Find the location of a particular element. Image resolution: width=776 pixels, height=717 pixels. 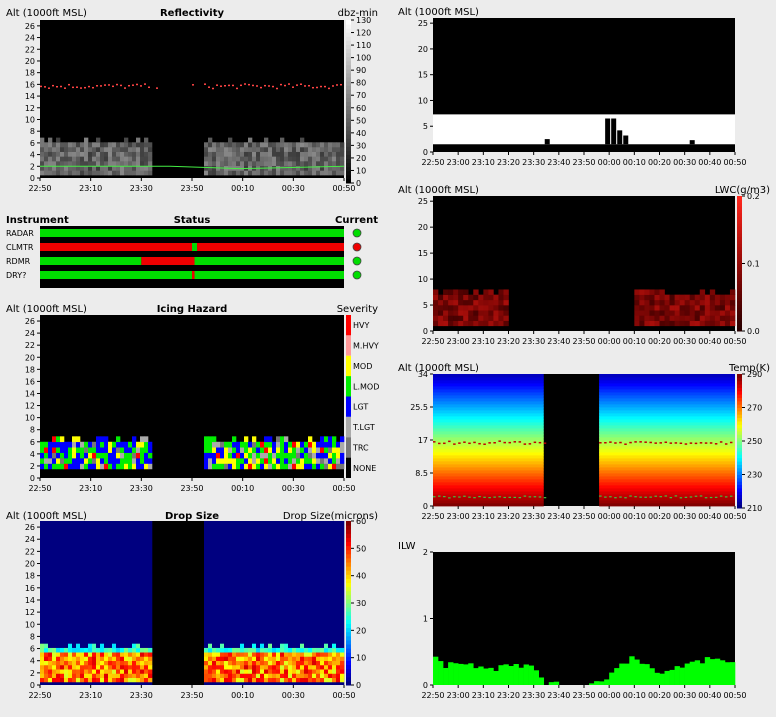

cloudmask-xtick-label: 00:30 is located at coordinates (684, 162).